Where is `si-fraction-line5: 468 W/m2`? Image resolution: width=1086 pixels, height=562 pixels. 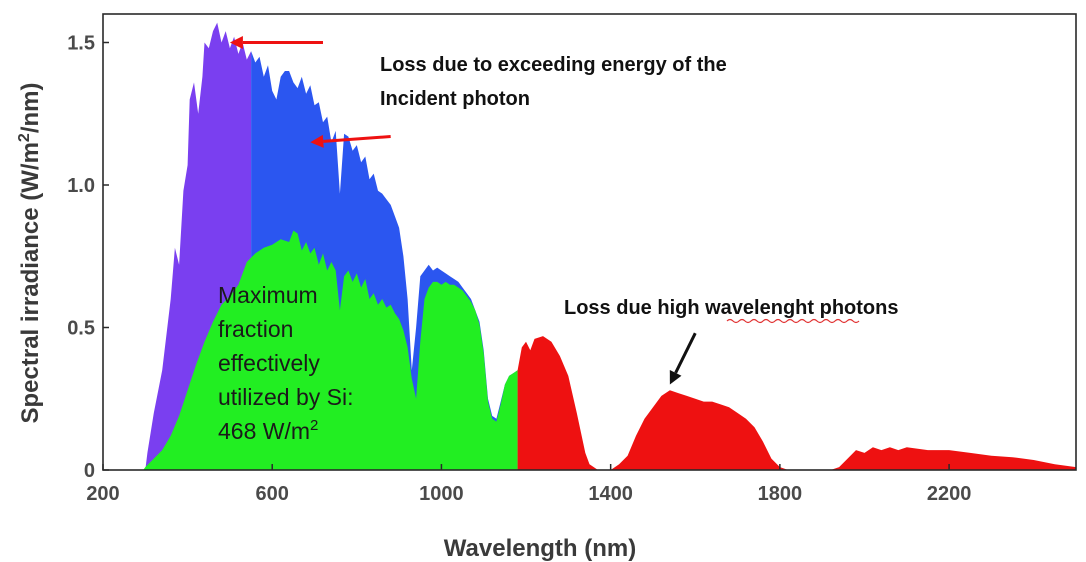 si-fraction-line5: 468 W/m2 is located at coordinates (268, 430).